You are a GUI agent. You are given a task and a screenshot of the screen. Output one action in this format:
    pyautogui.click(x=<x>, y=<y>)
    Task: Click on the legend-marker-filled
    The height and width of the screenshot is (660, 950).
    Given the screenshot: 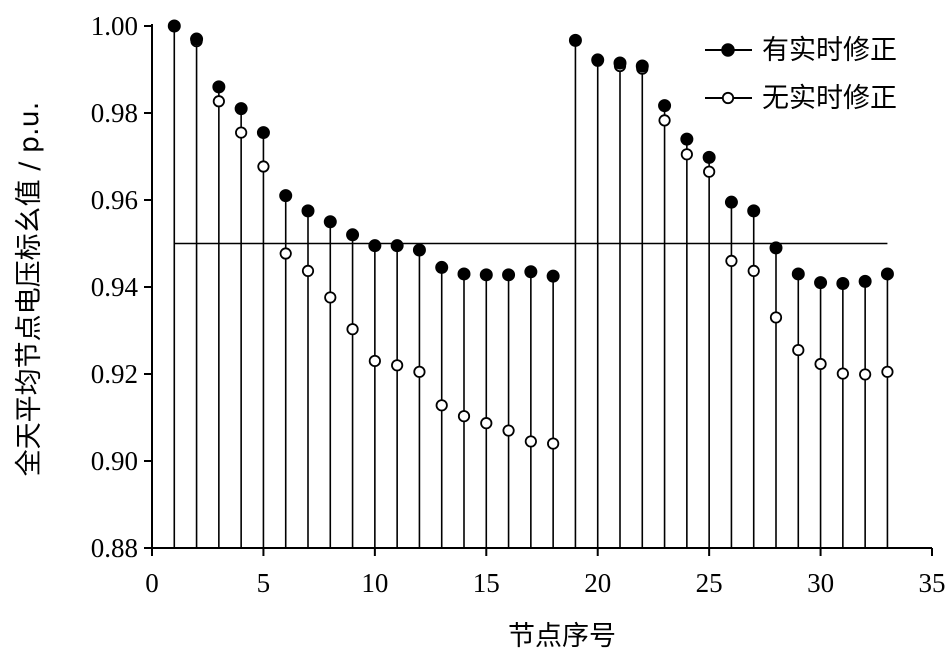 What is the action you would take?
    pyautogui.click(x=728, y=50)
    